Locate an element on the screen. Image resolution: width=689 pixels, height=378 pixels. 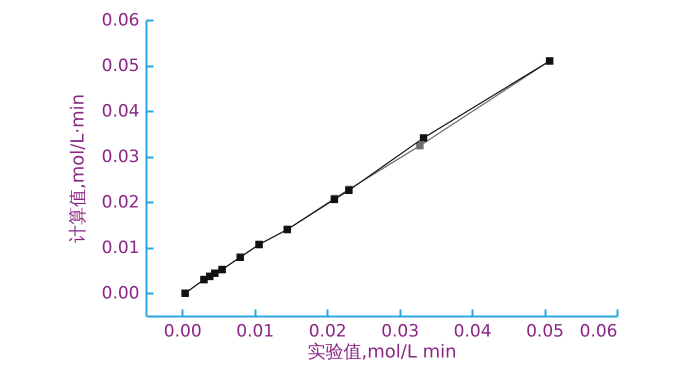
y-tick-label: 0.03 is located at coordinates (121, 157).